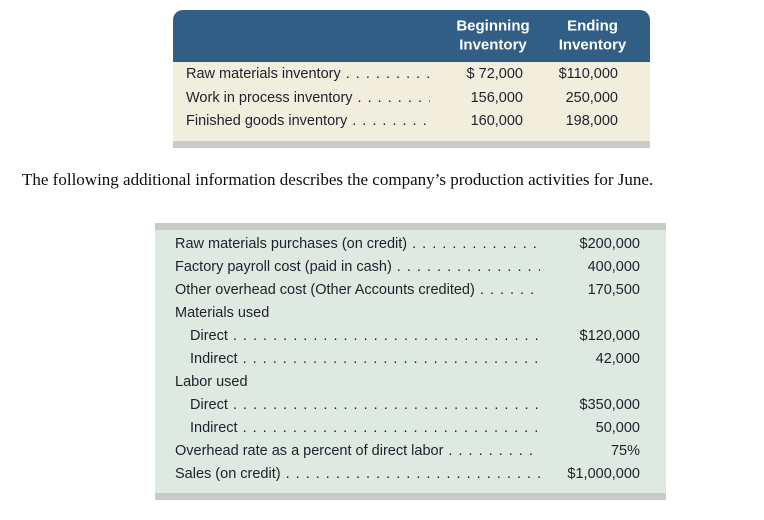  Describe the element at coordinates (211, 382) in the screenshot. I see `section-label: Labor used` at that location.